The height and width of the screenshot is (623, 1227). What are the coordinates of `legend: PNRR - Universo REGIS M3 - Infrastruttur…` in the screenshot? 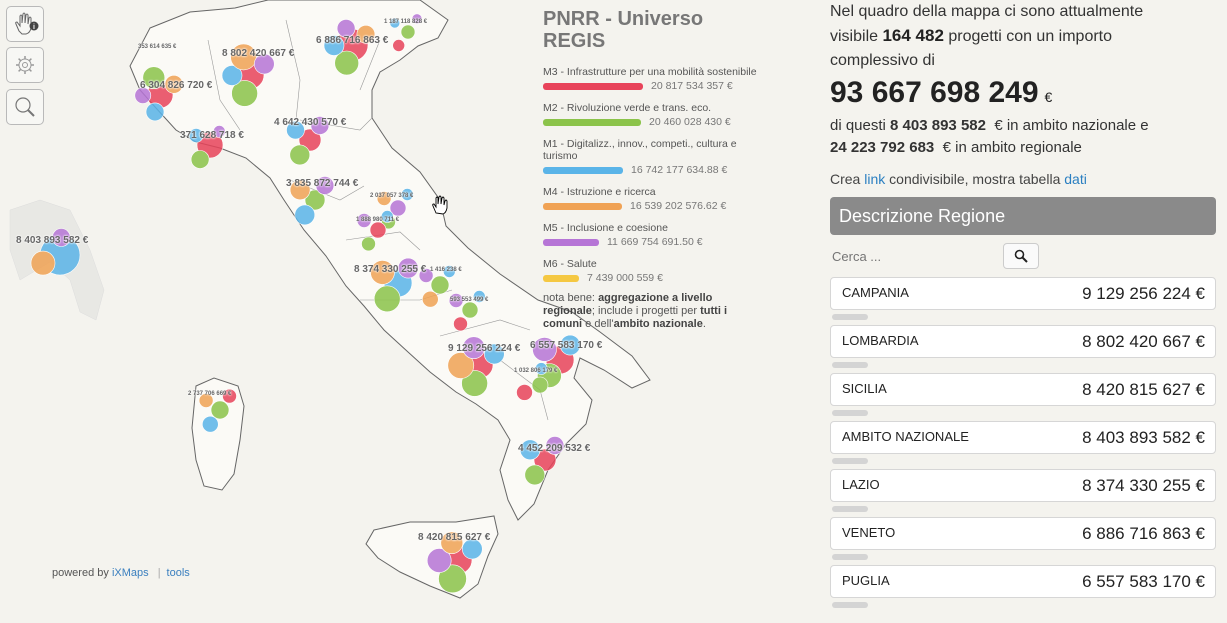 It's located at (650, 169).